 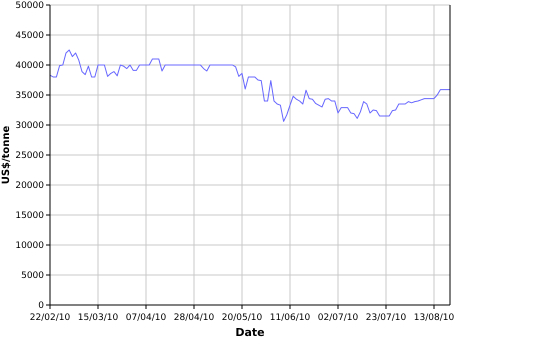 What do you see at coordinates (434, 318) in the screenshot?
I see `x-tick-label: 13/08/10` at bounding box center [434, 318].